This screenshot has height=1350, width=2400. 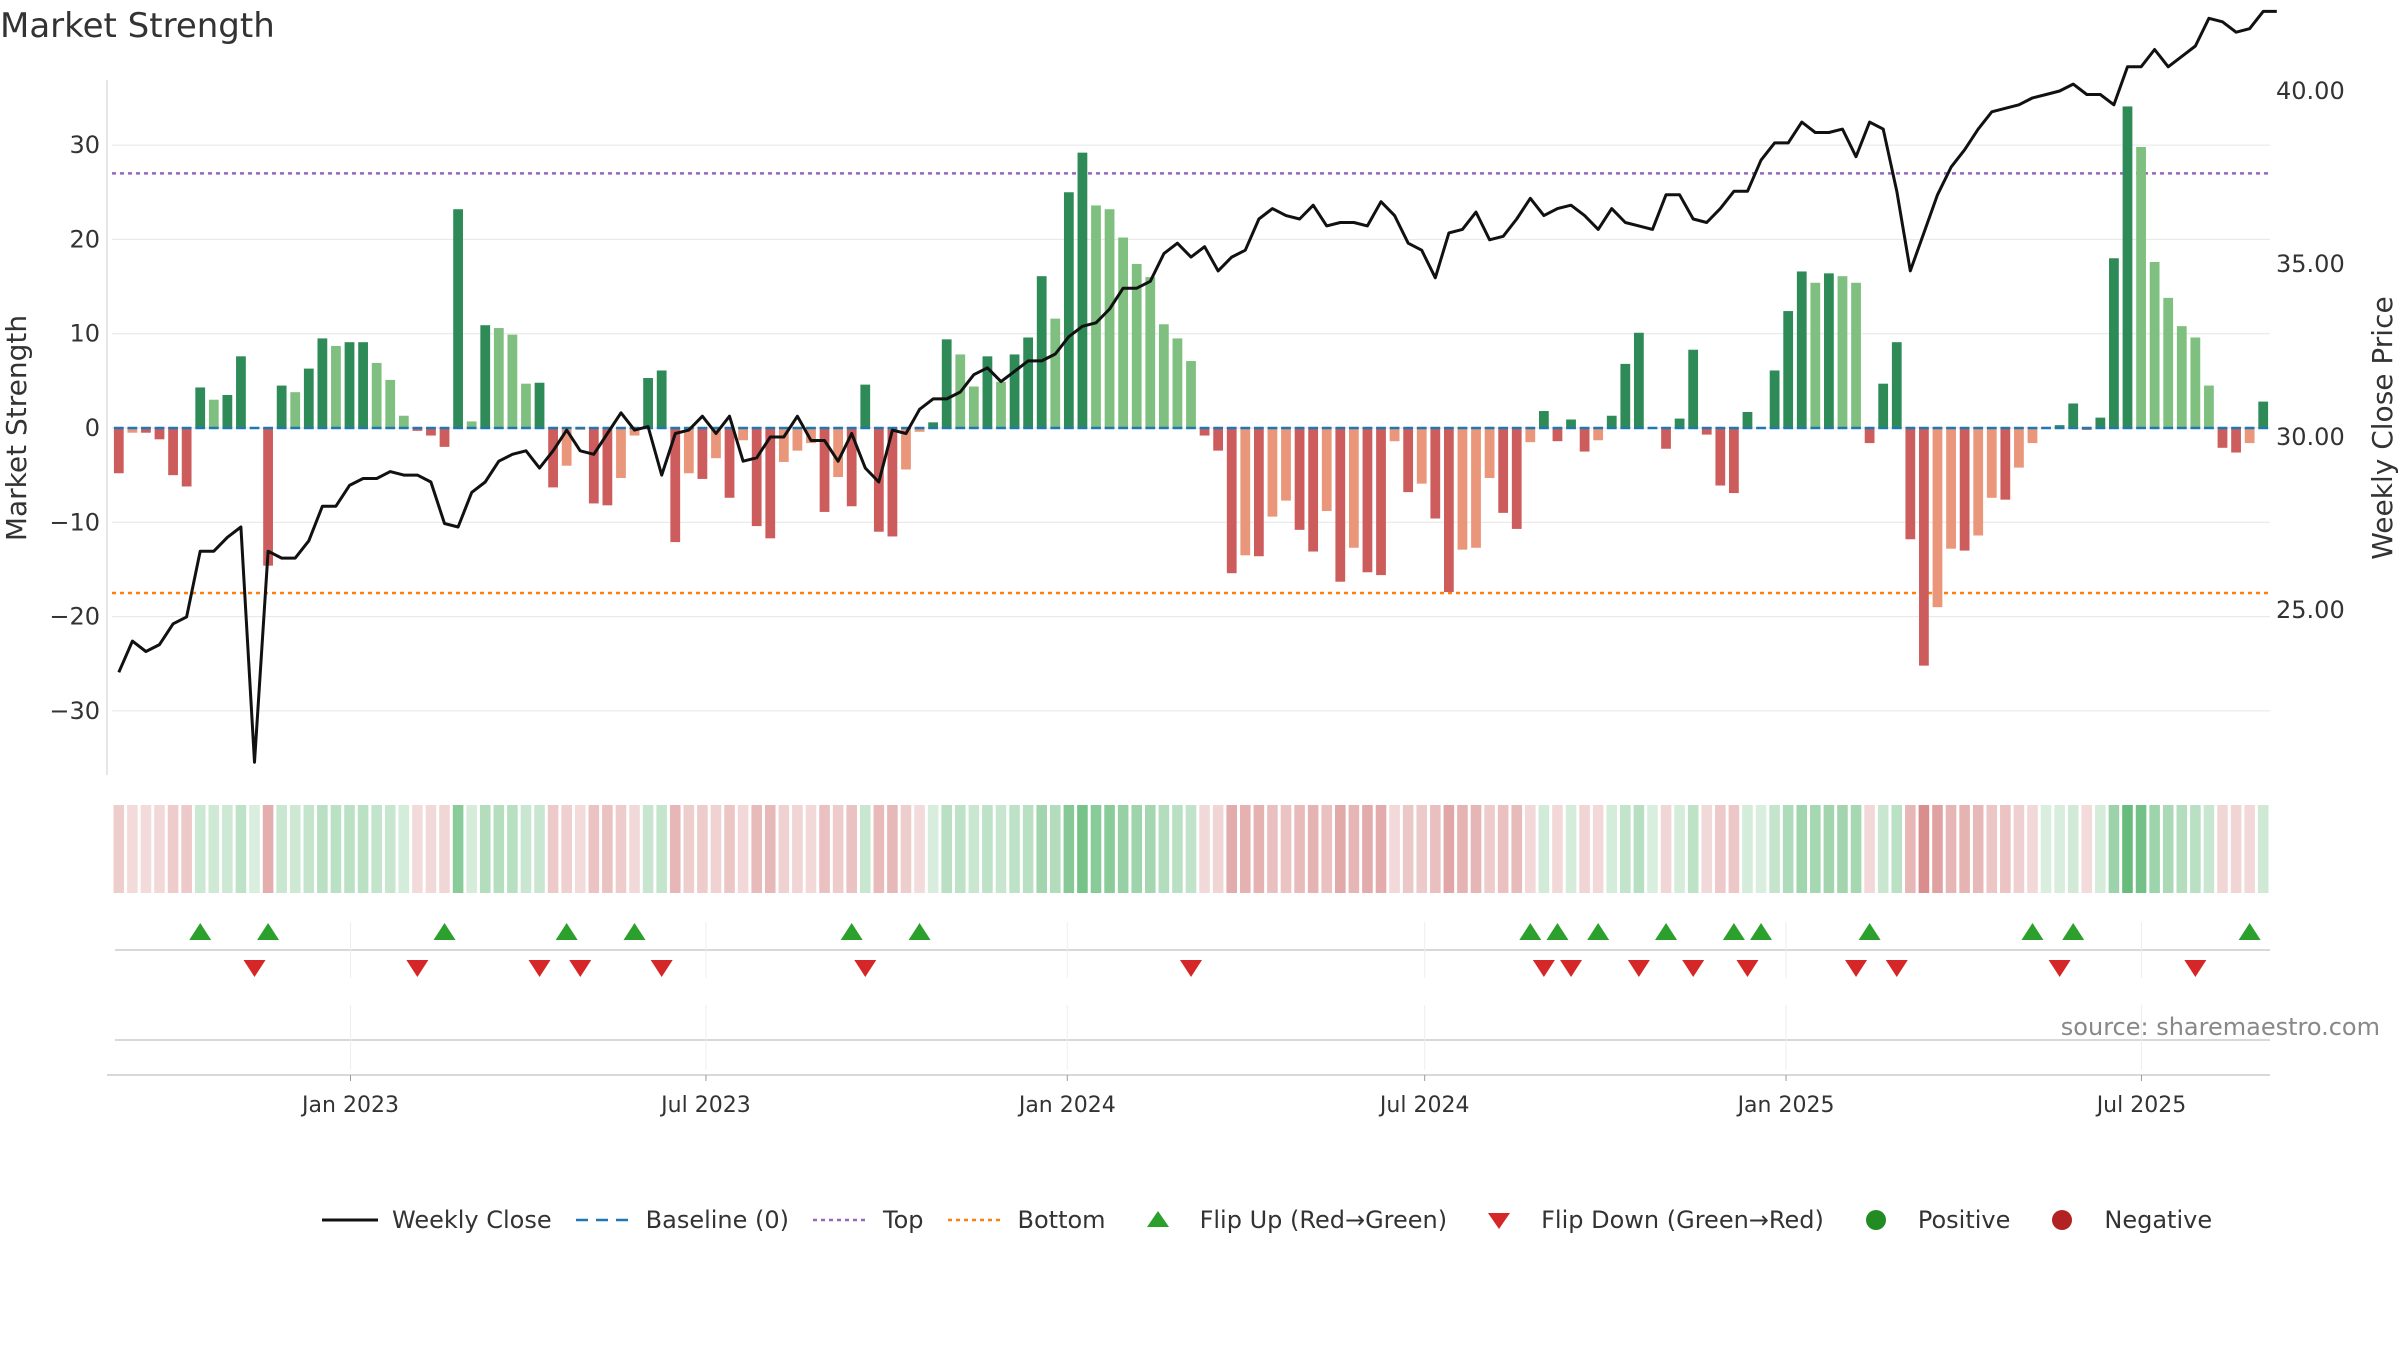 What do you see at coordinates (92, 428) in the screenshot?
I see `y-tick-label: 0` at bounding box center [92, 428].